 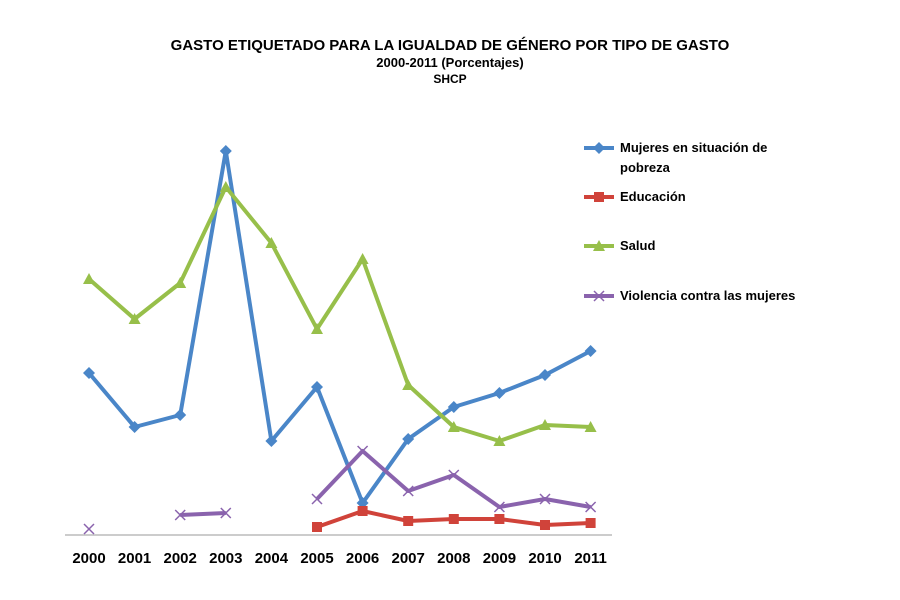 I want to click on legend-marker-violencia-contra-las-mujeres, so click(x=599, y=296).